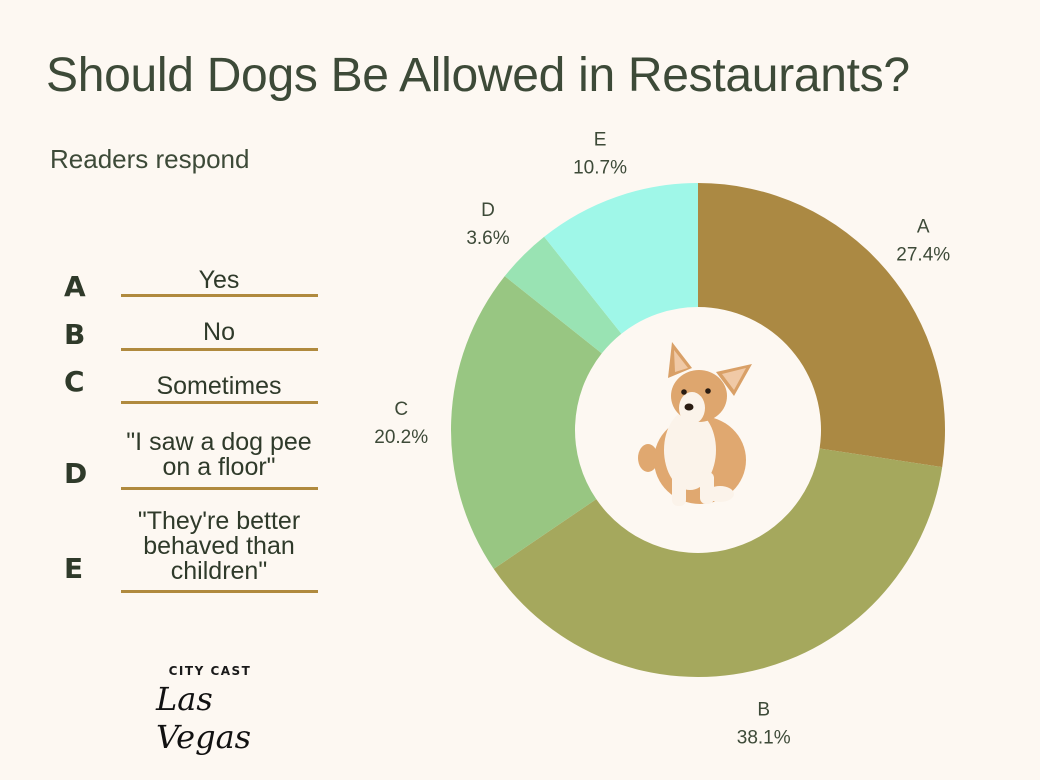 The width and height of the screenshot is (1040, 780). What do you see at coordinates (204, 718) in the screenshot?
I see `logo-city: Las Vegas` at bounding box center [204, 718].